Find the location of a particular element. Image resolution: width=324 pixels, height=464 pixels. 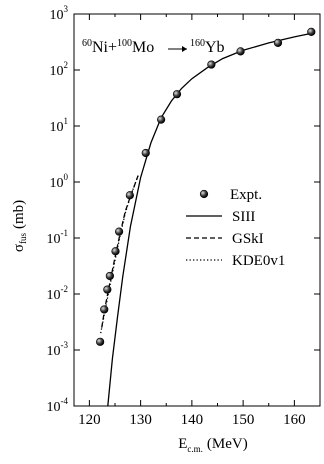

reaction-label: 60Ni+100Mo is located at coordinates (118, 47).